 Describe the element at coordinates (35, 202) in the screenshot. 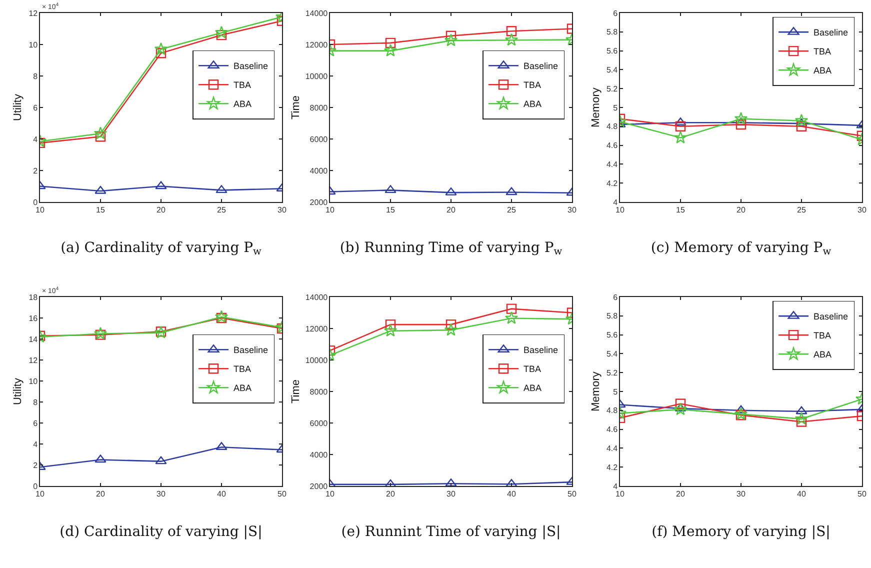

I see `y-tick-label: 0` at that location.